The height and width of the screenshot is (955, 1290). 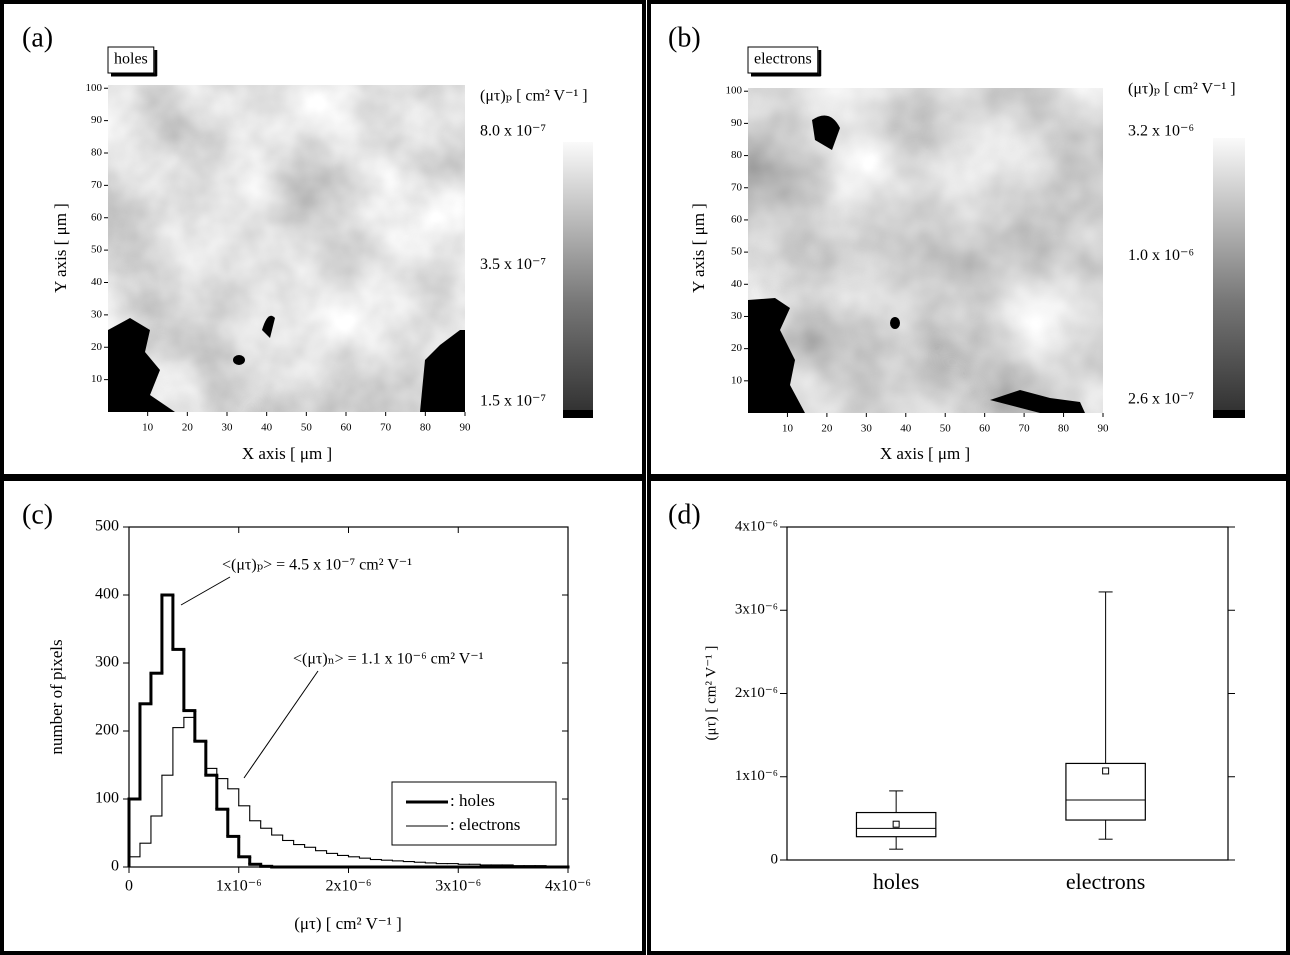 What do you see at coordinates (485, 824) in the screenshot?
I see `legend-label: : electrons` at bounding box center [485, 824].